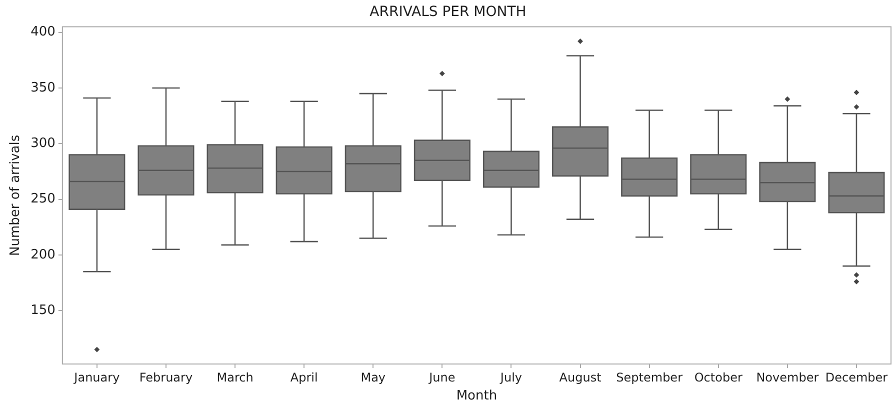  Describe the element at coordinates (442, 377) in the screenshot. I see `x-tick-label: June` at that location.